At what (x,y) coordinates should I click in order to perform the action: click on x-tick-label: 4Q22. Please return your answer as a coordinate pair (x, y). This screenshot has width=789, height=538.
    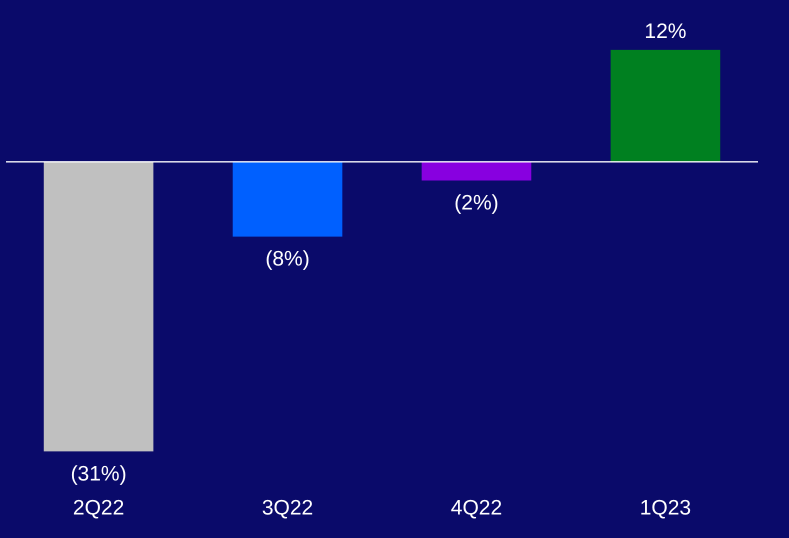
    Looking at the image, I should click on (476, 508).